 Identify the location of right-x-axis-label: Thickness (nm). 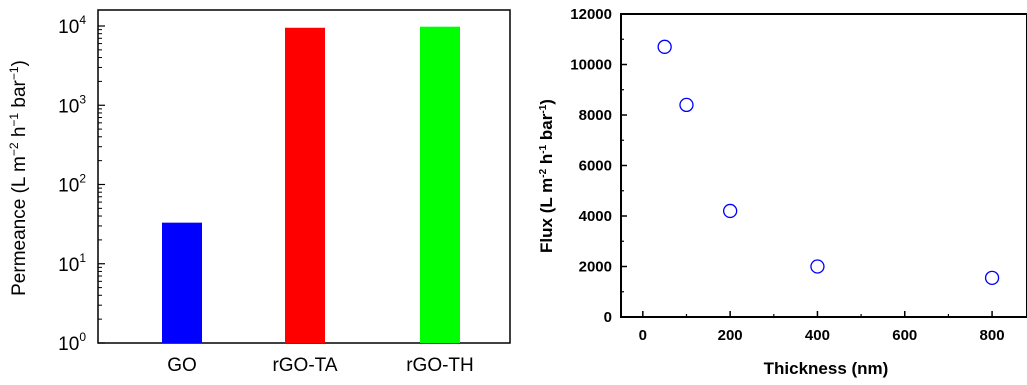
(826, 368).